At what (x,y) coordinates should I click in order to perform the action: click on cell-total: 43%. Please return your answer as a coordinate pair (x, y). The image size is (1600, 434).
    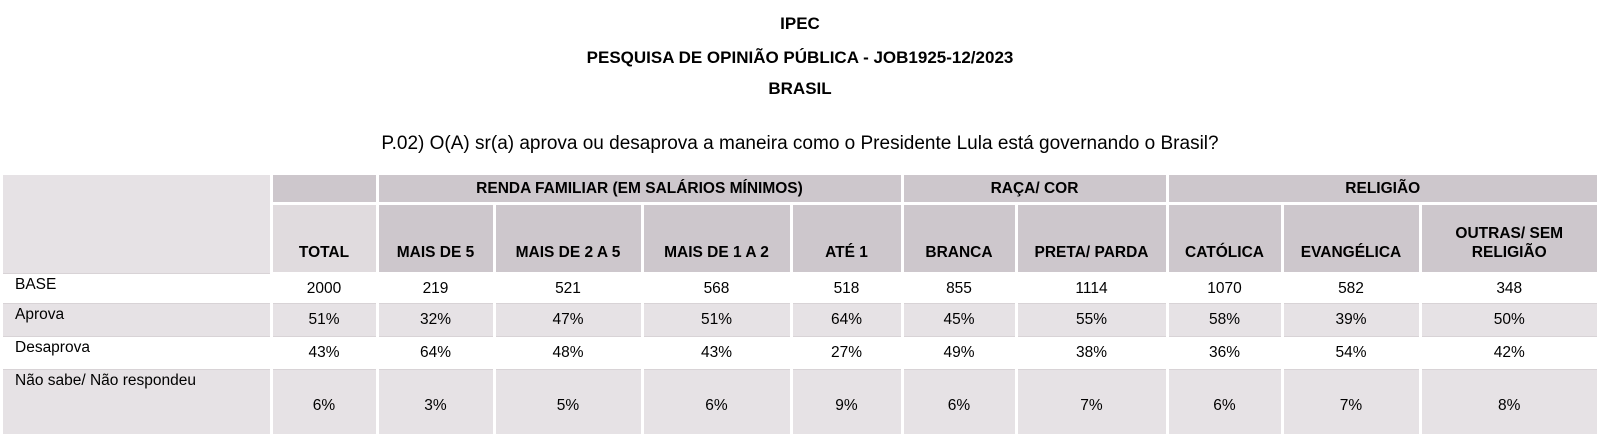
    Looking at the image, I should click on (324, 353).